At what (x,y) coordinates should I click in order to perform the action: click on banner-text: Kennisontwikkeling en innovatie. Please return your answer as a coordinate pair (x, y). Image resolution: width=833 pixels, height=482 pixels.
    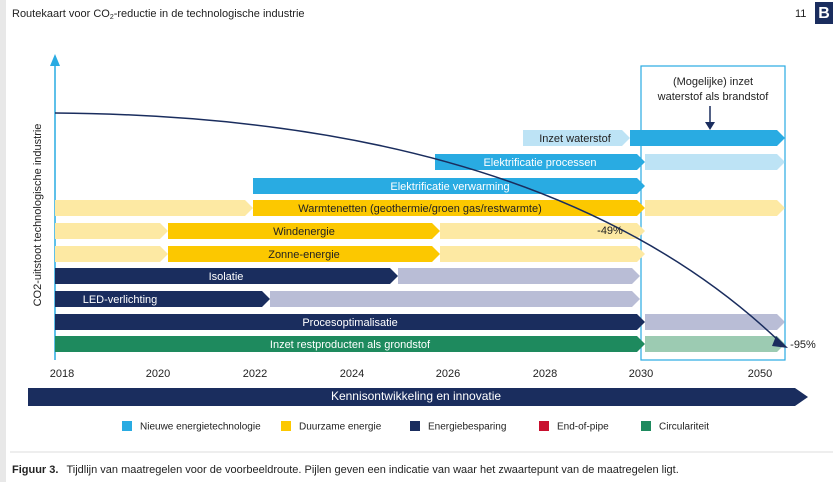
    Looking at the image, I should click on (416, 396).